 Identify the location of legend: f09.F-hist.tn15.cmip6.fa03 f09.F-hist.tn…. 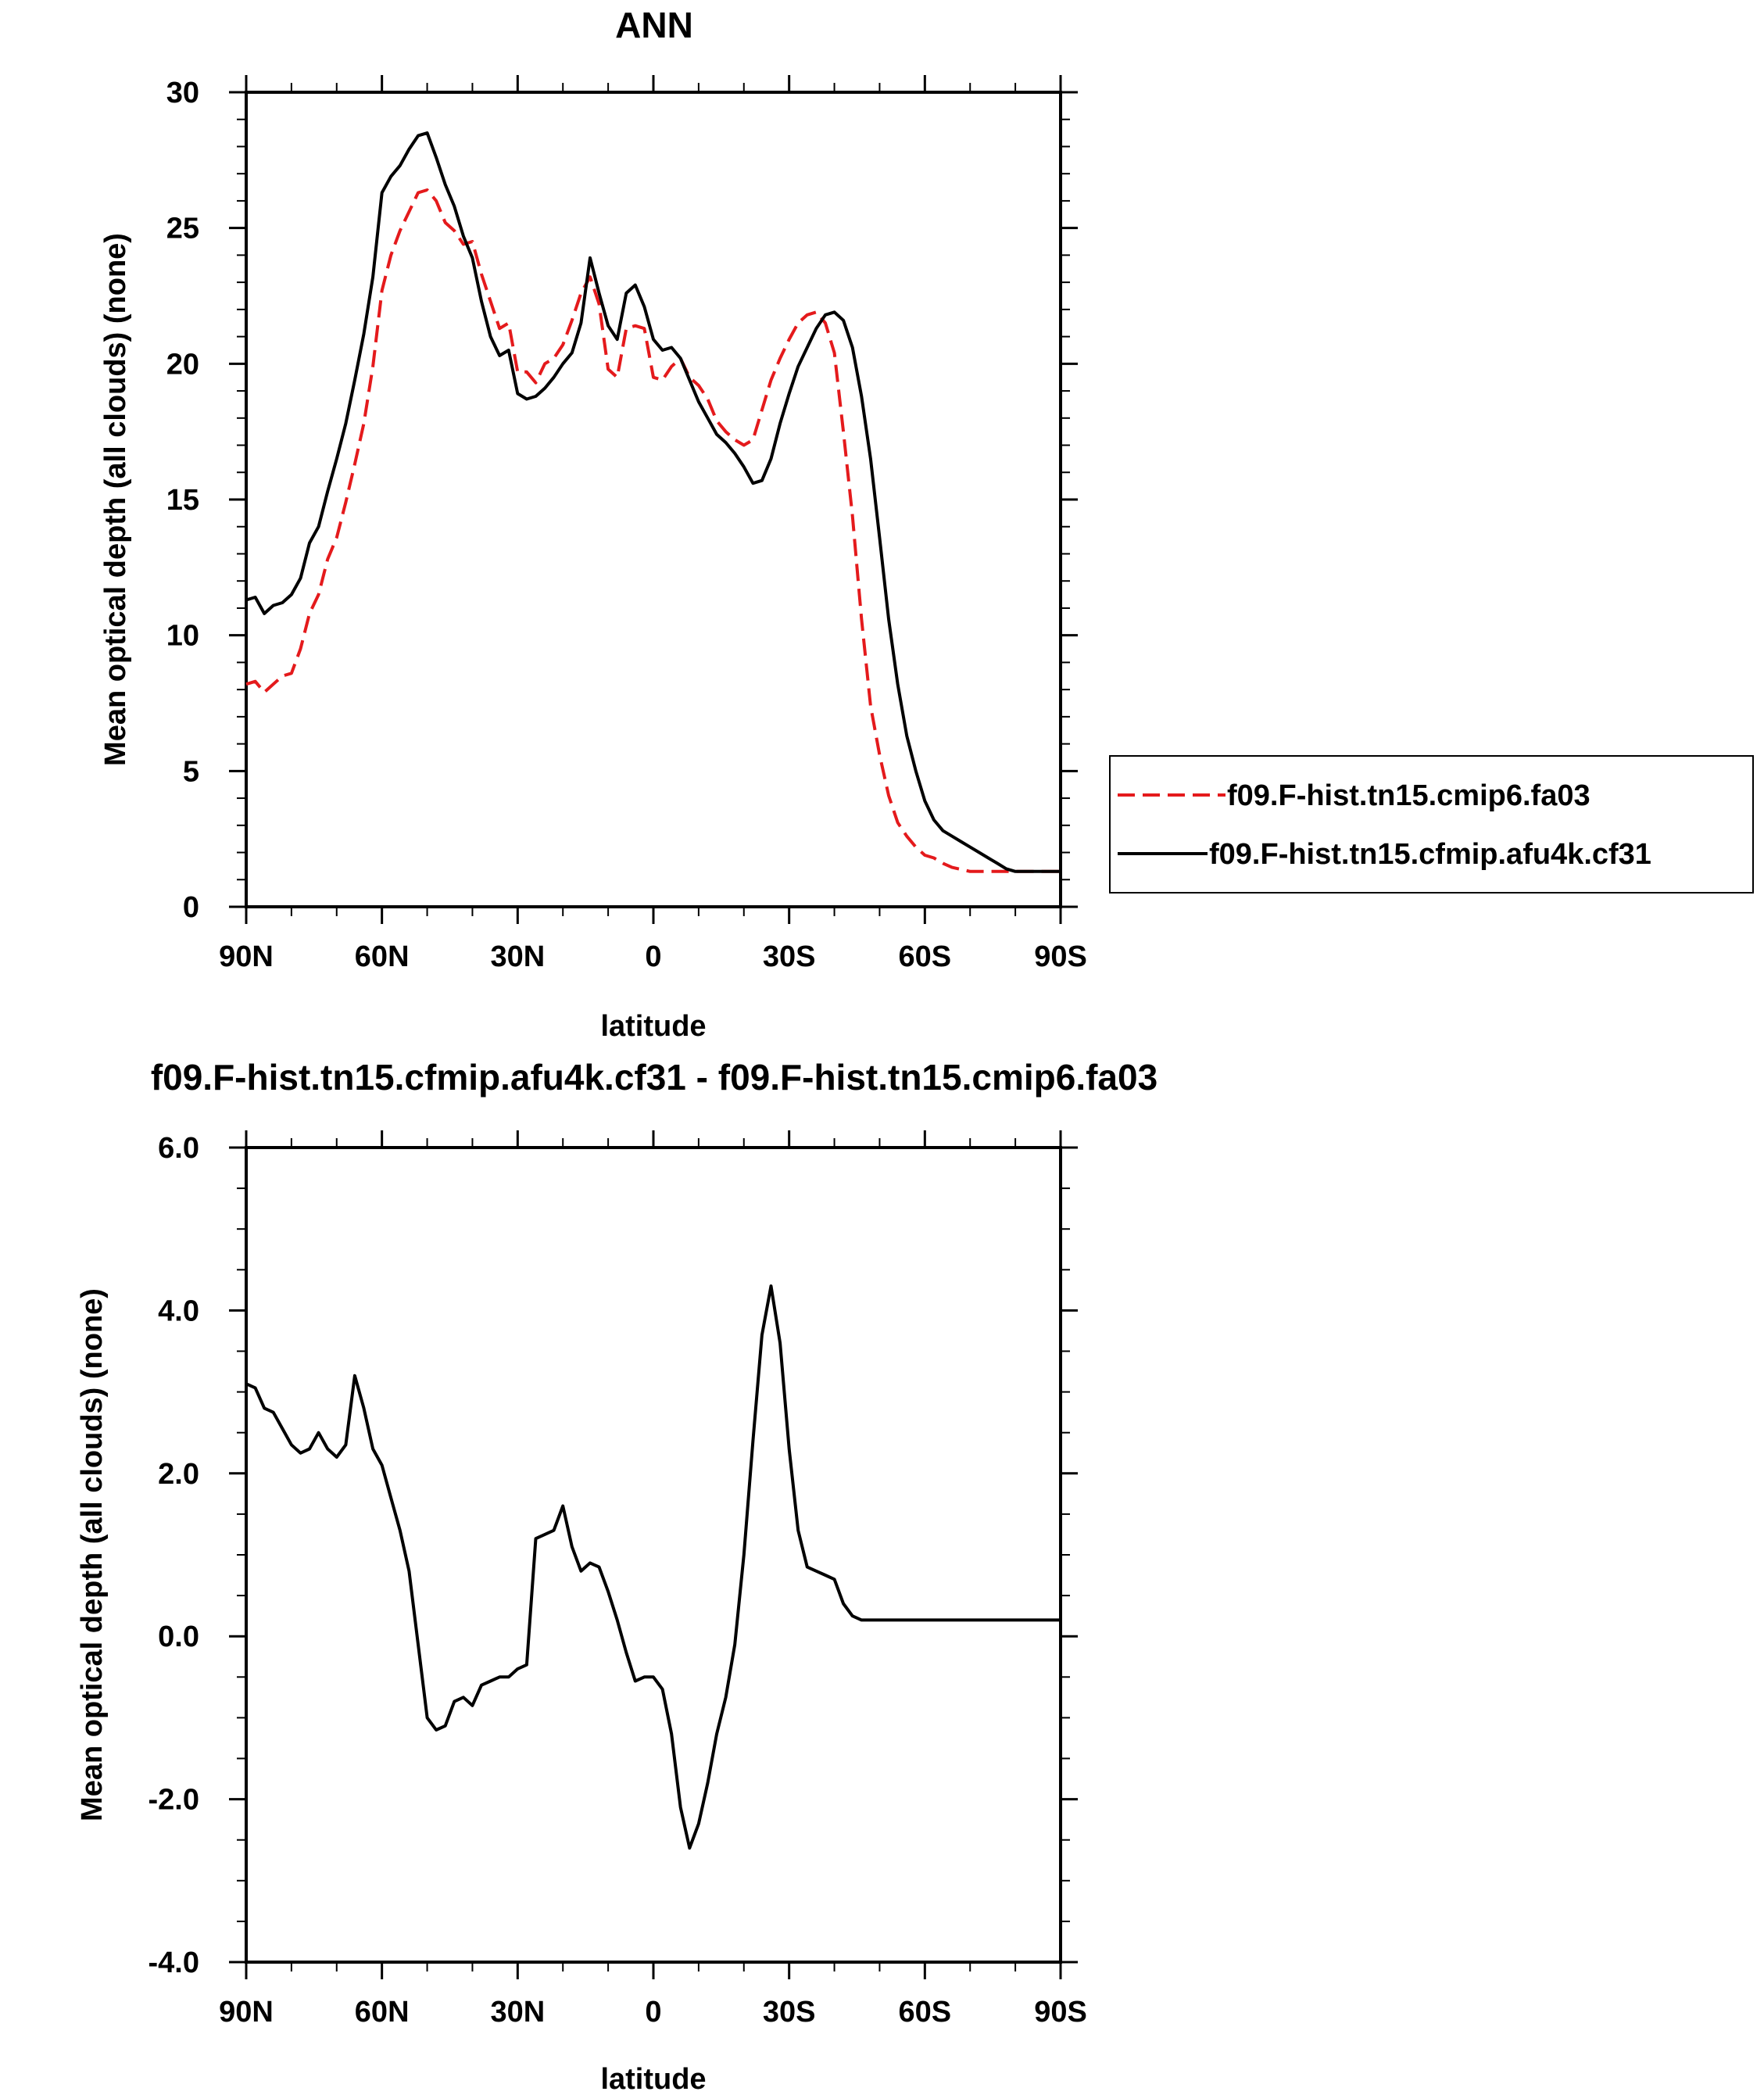
(1431, 824).